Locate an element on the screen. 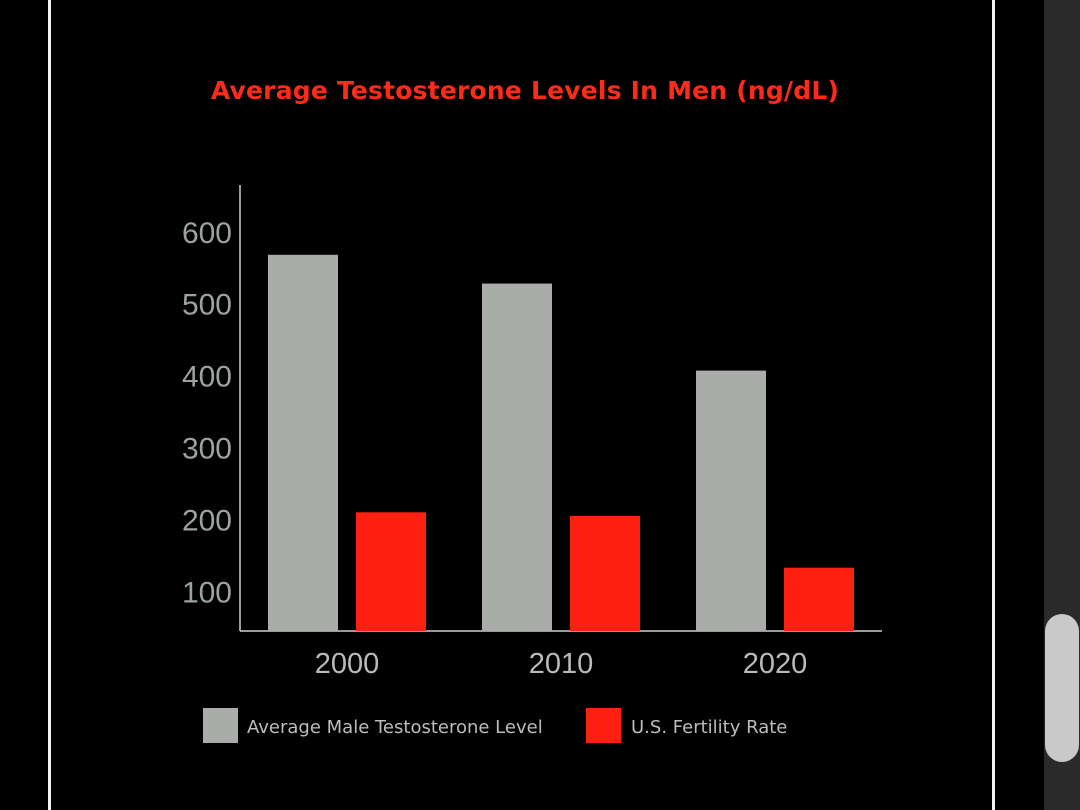  legend-label: Average Male Testosterone Level is located at coordinates (395, 727).